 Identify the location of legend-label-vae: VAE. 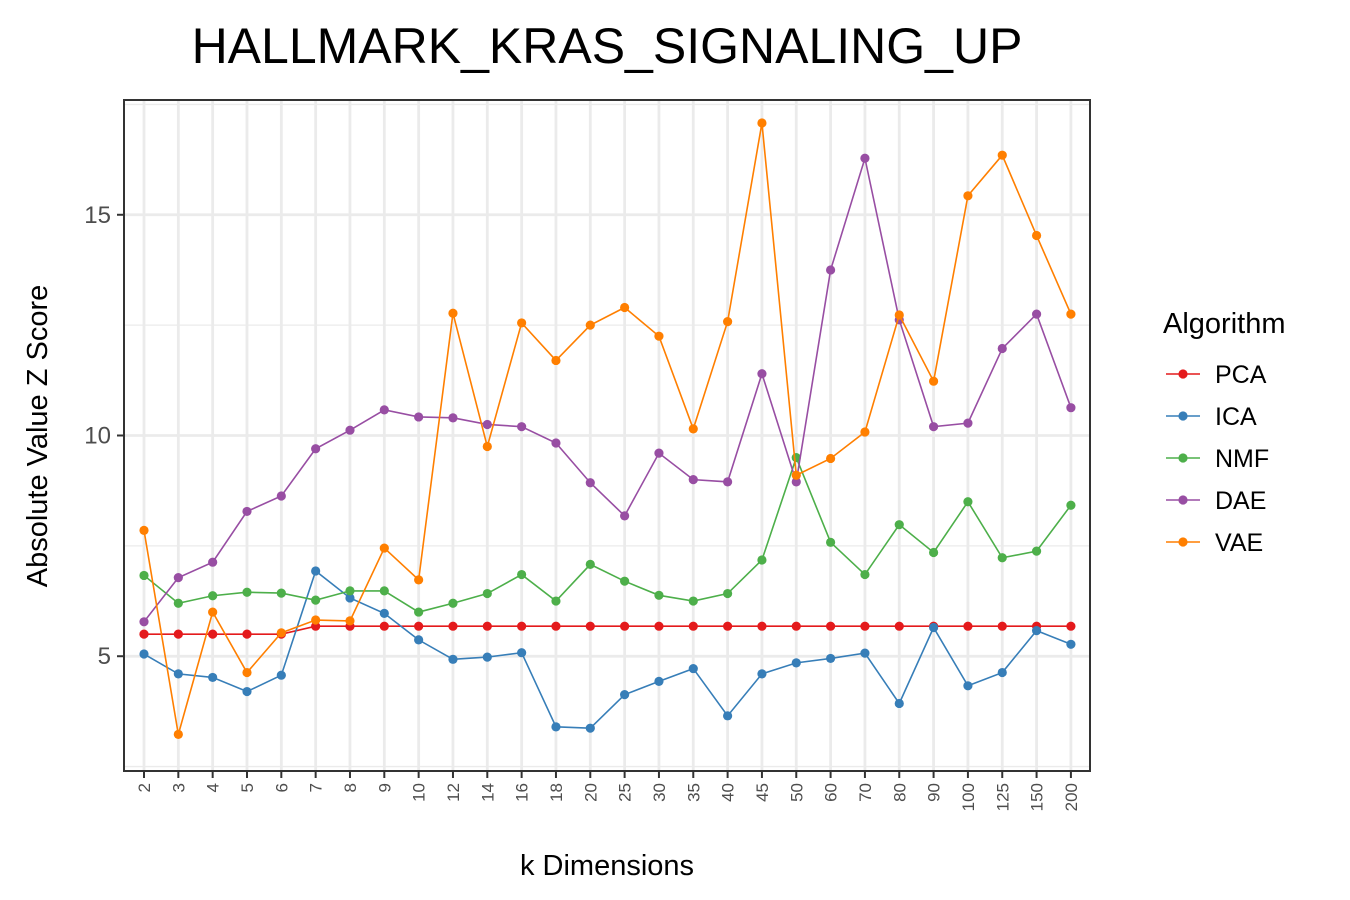
(1239, 543).